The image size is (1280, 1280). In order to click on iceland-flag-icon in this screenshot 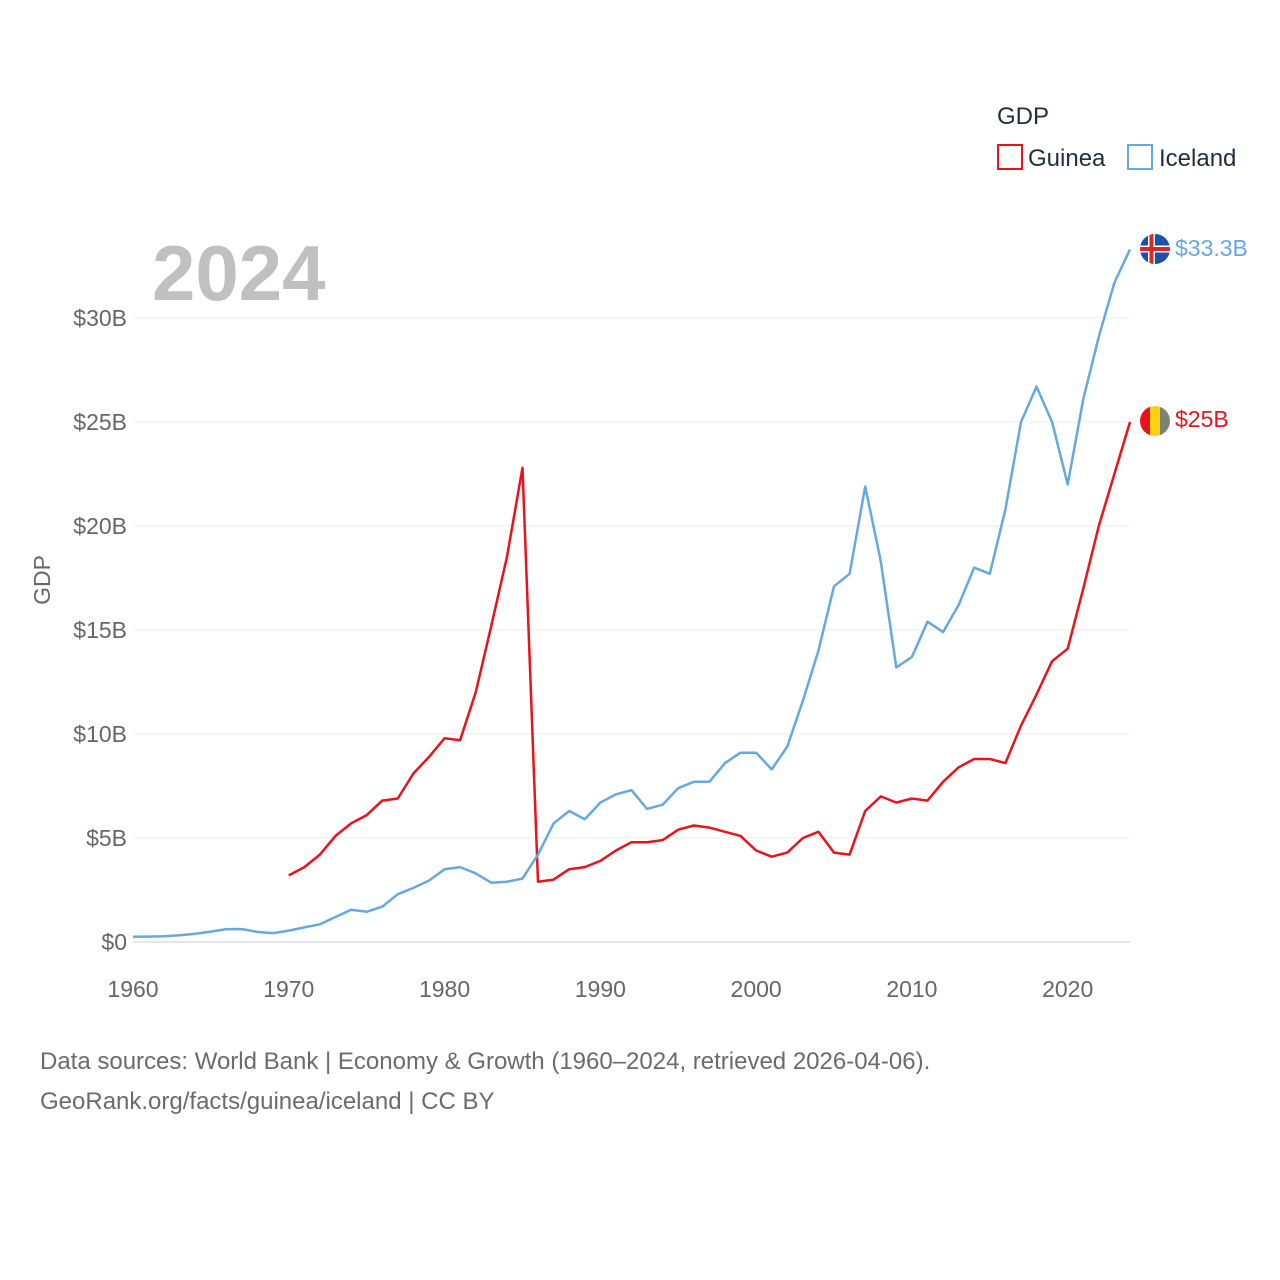, I will do `click(1155, 249)`.